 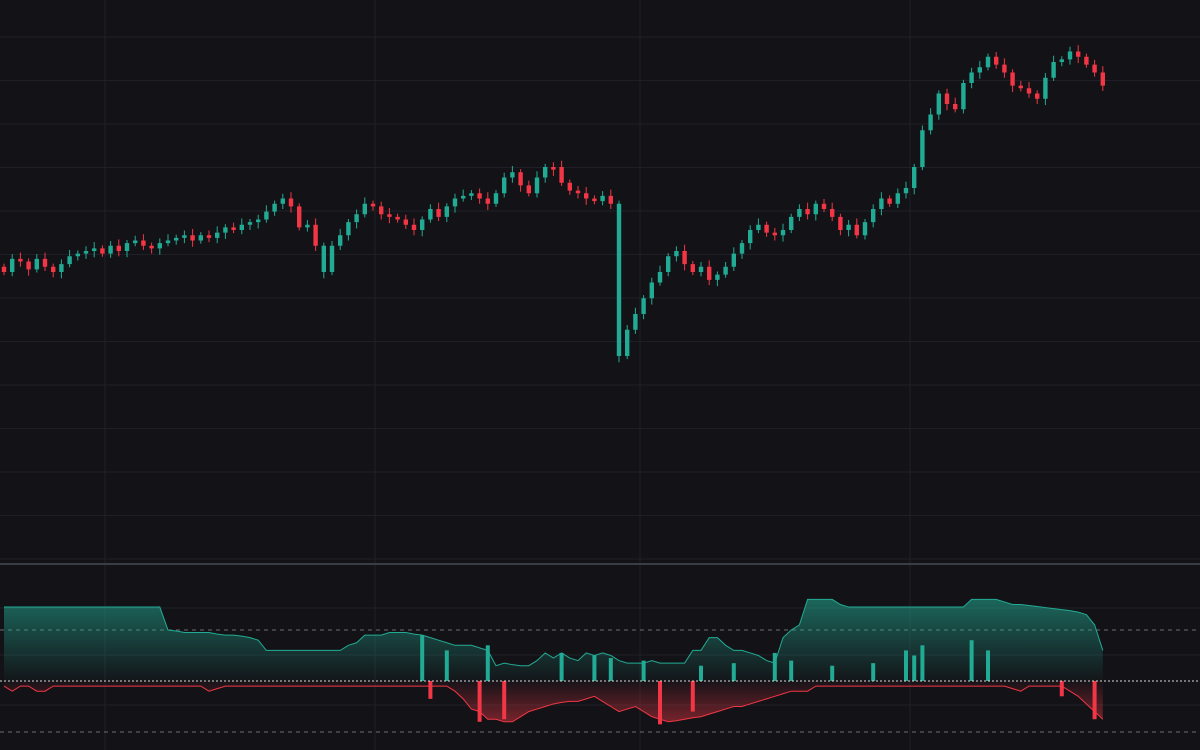 I want to click on positive-envelope-area, so click(x=553, y=640).